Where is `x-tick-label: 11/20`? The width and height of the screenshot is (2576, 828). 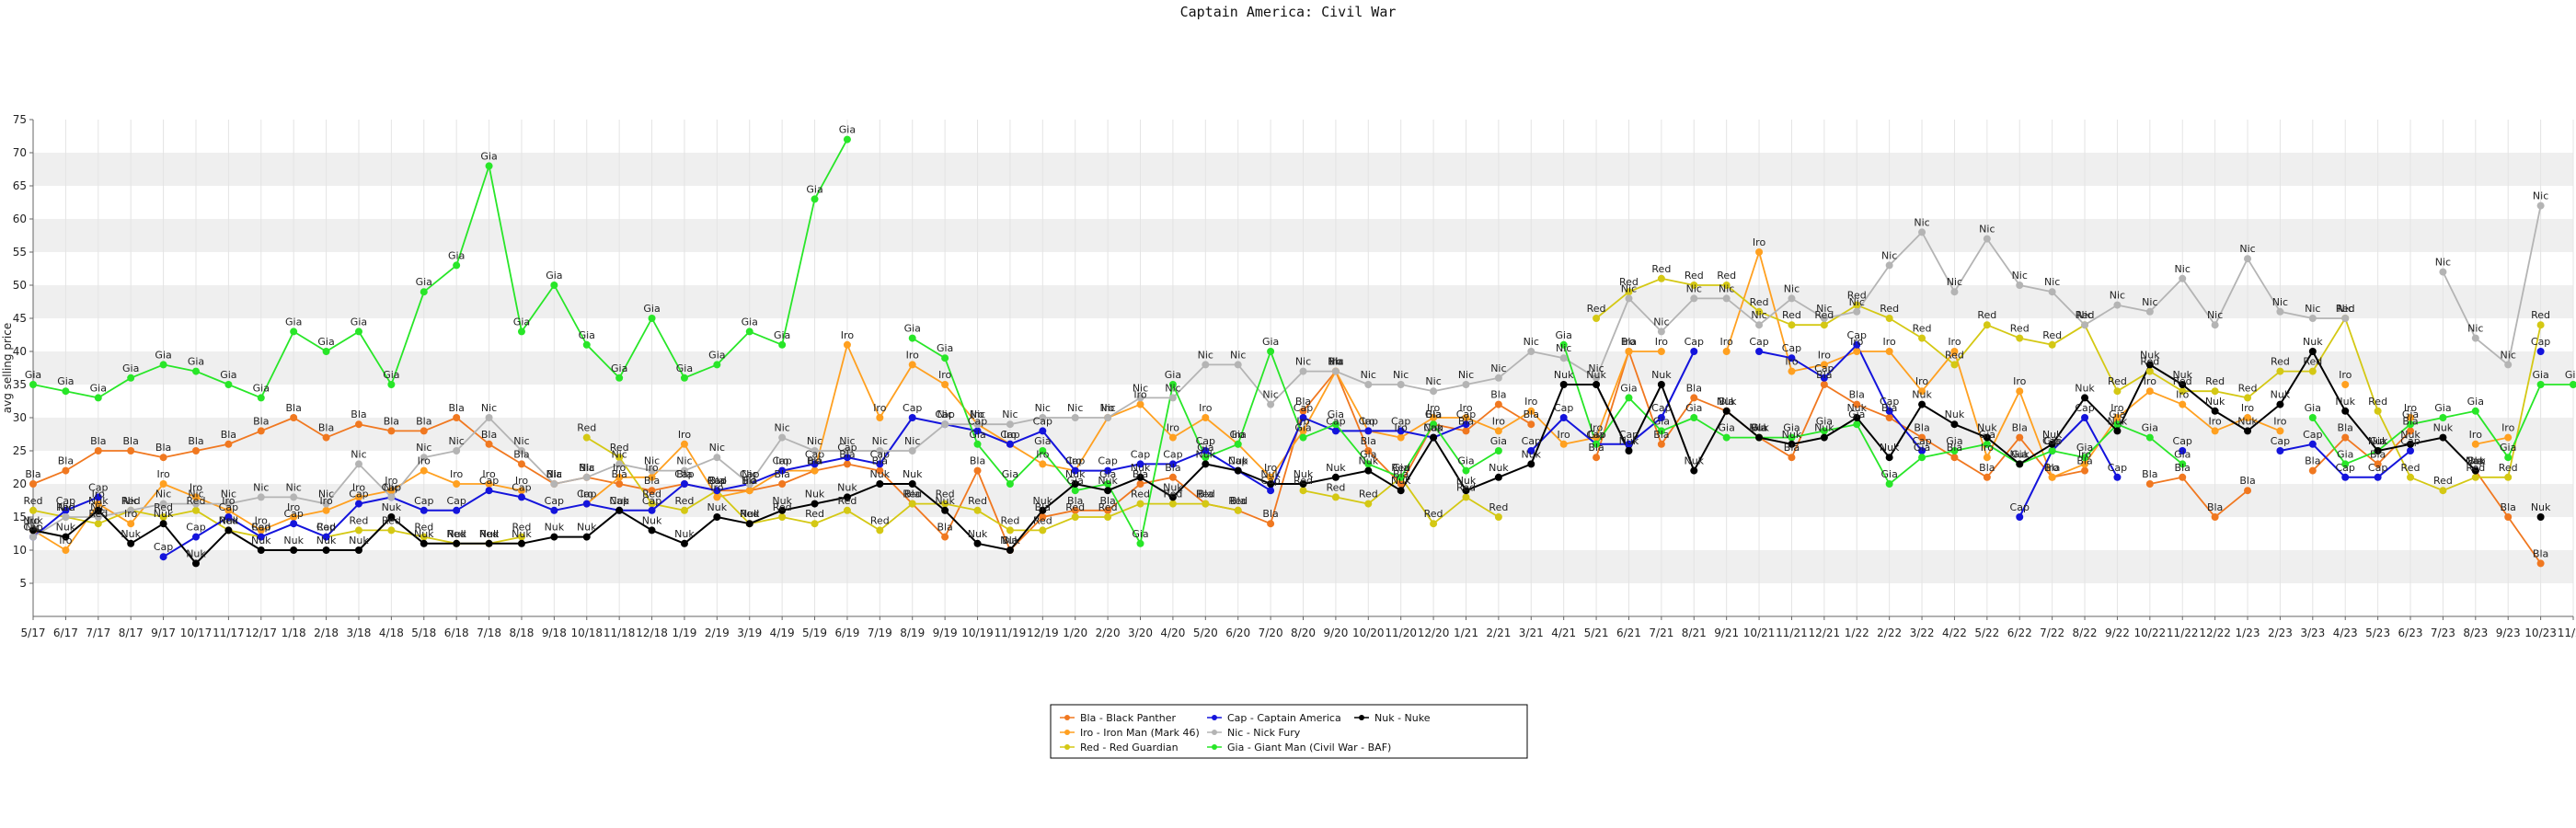 x-tick-label: 11/20 is located at coordinates (1401, 633).